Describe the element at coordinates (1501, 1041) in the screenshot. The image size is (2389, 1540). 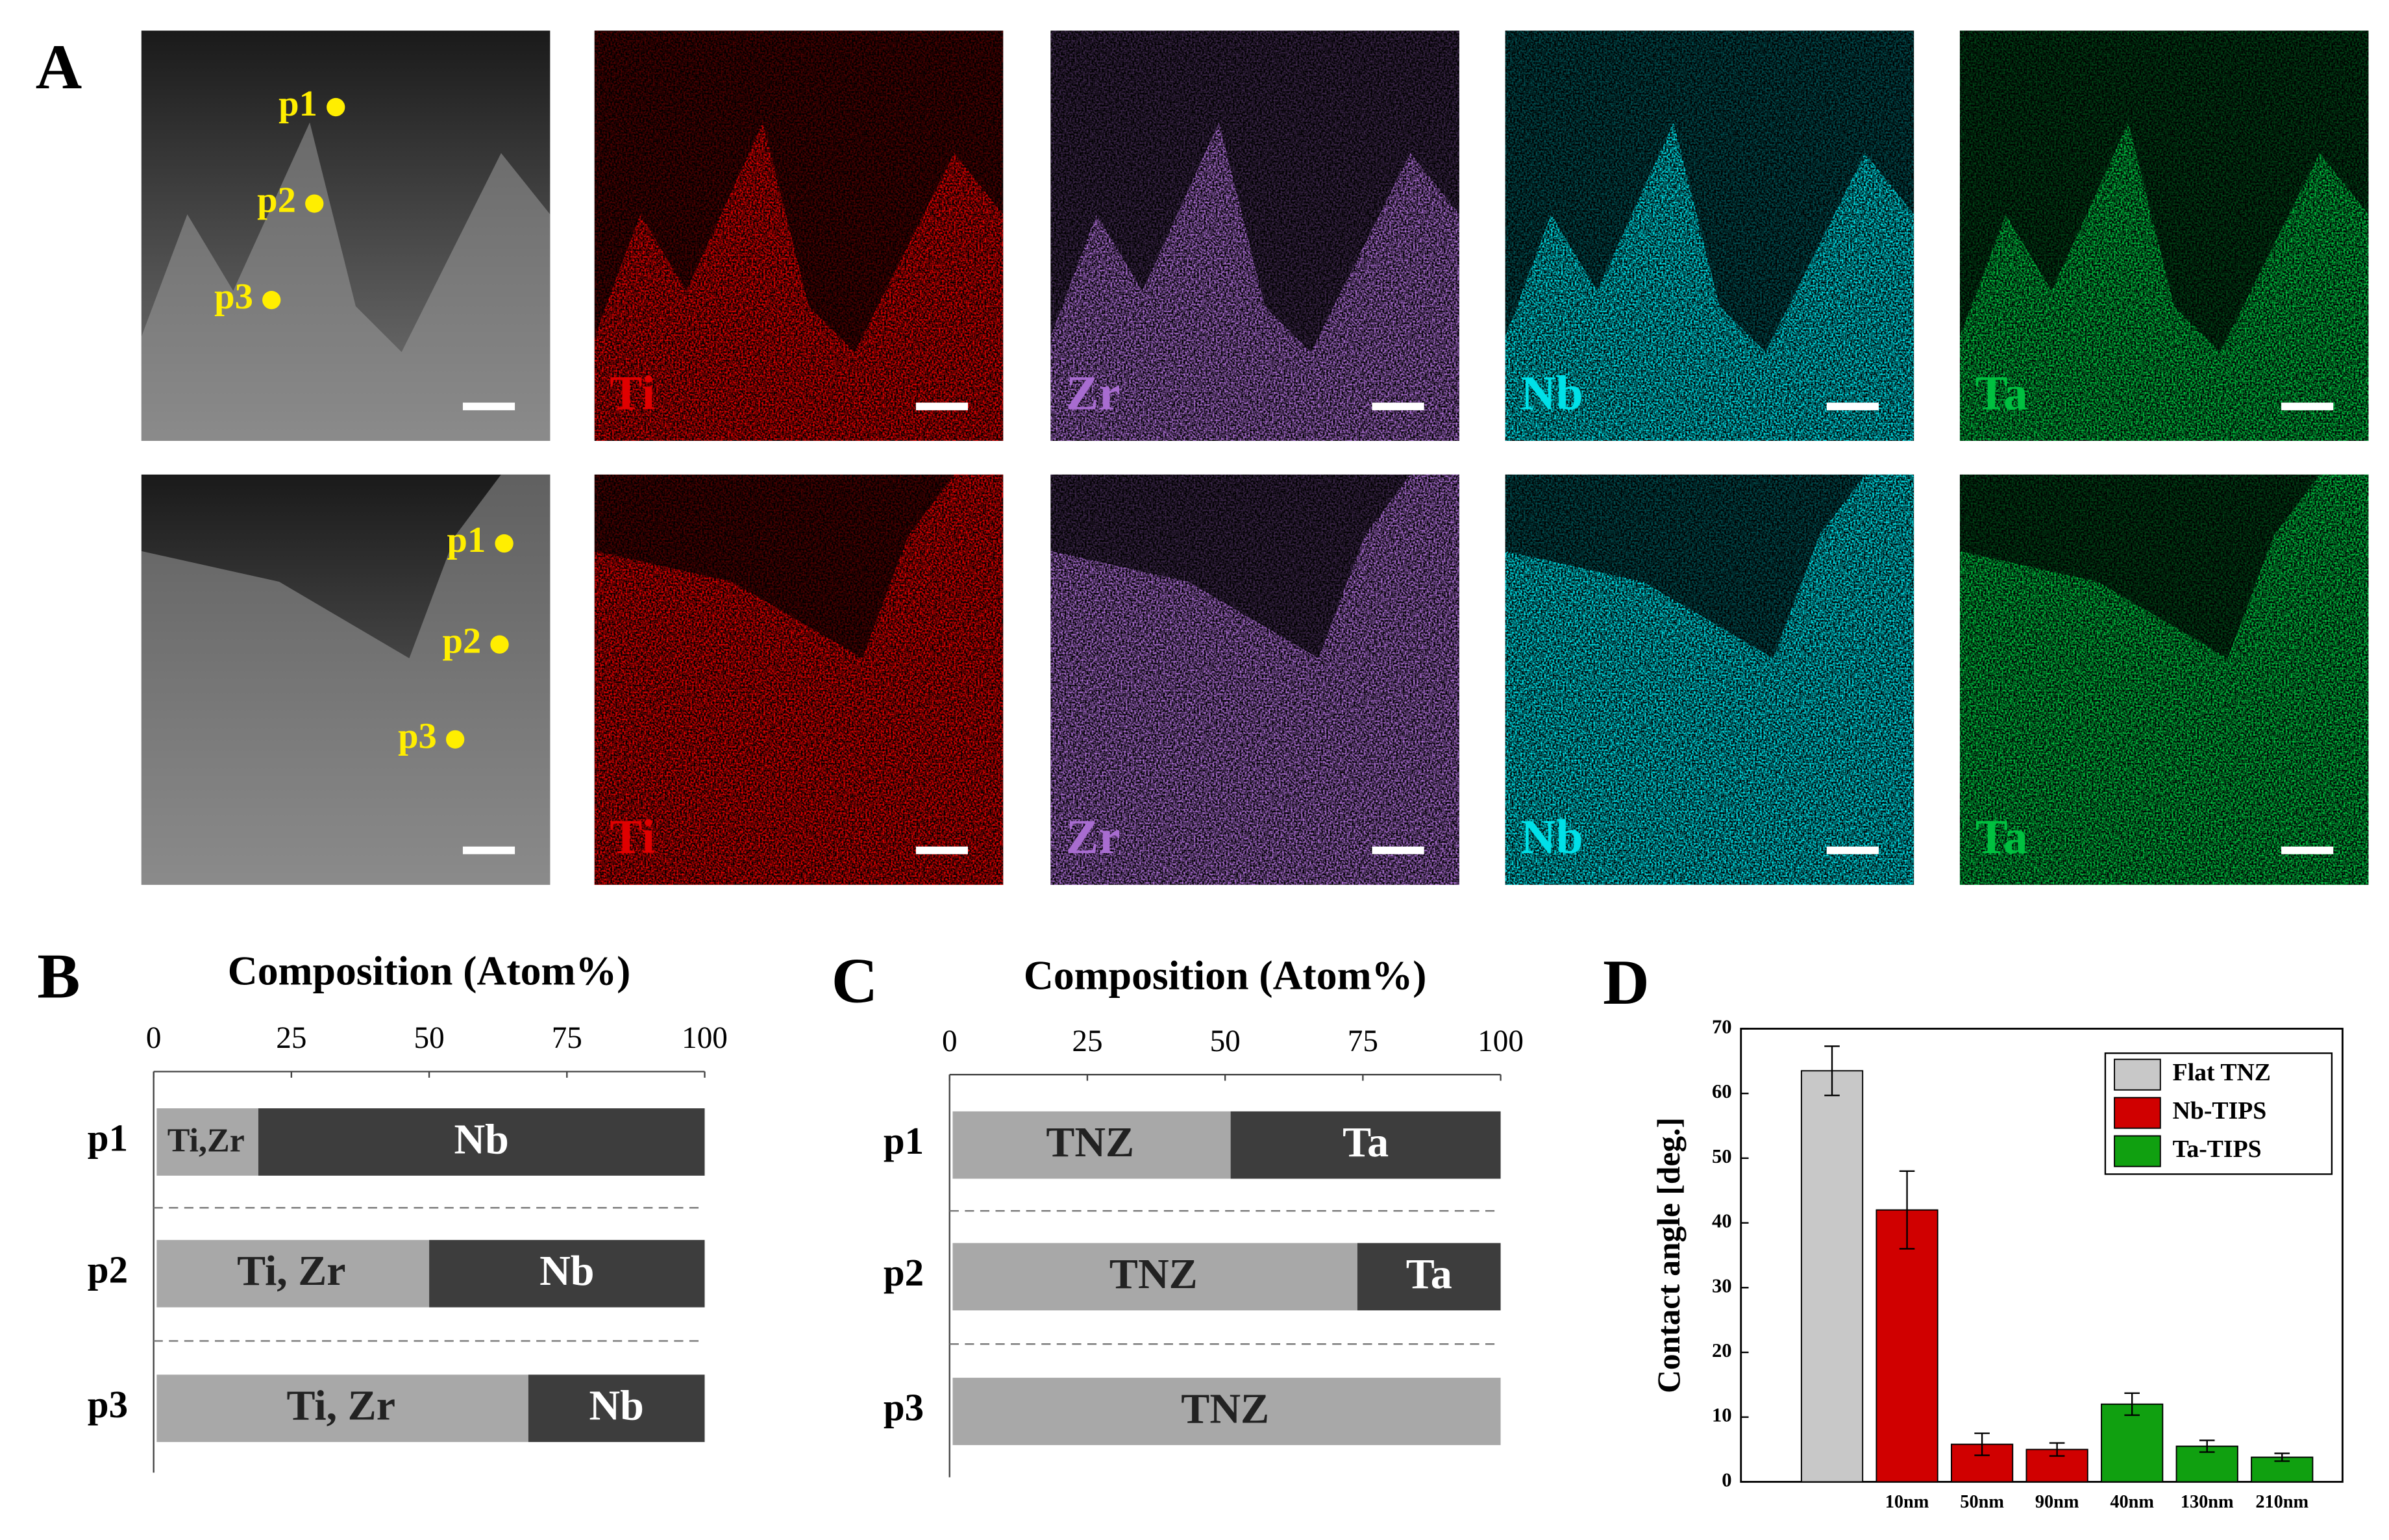
I see `x-tick-label: 100` at that location.